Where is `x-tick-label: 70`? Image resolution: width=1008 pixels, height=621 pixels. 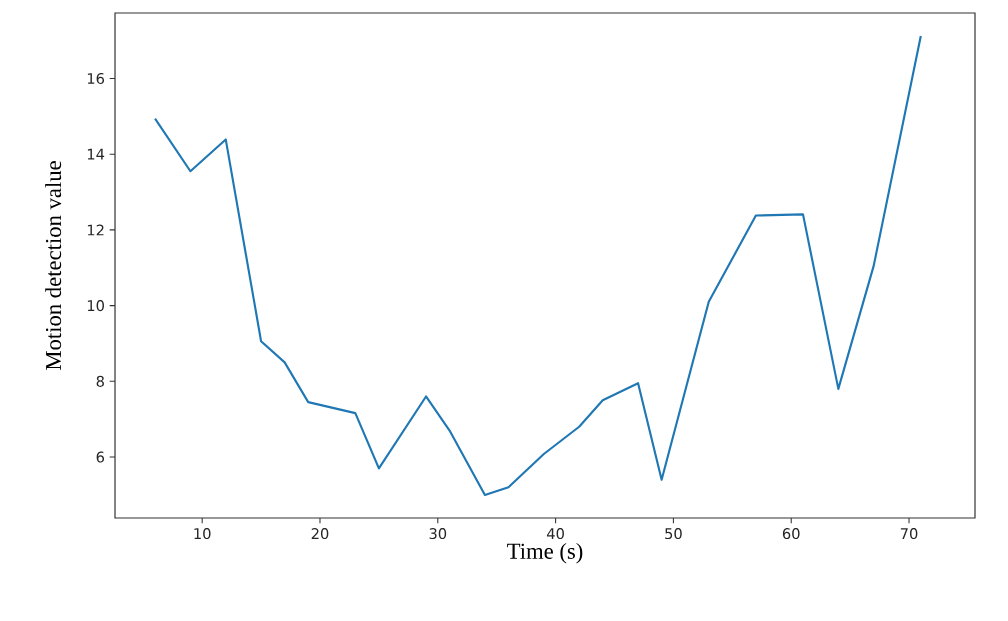
x-tick-label: 70 is located at coordinates (909, 534).